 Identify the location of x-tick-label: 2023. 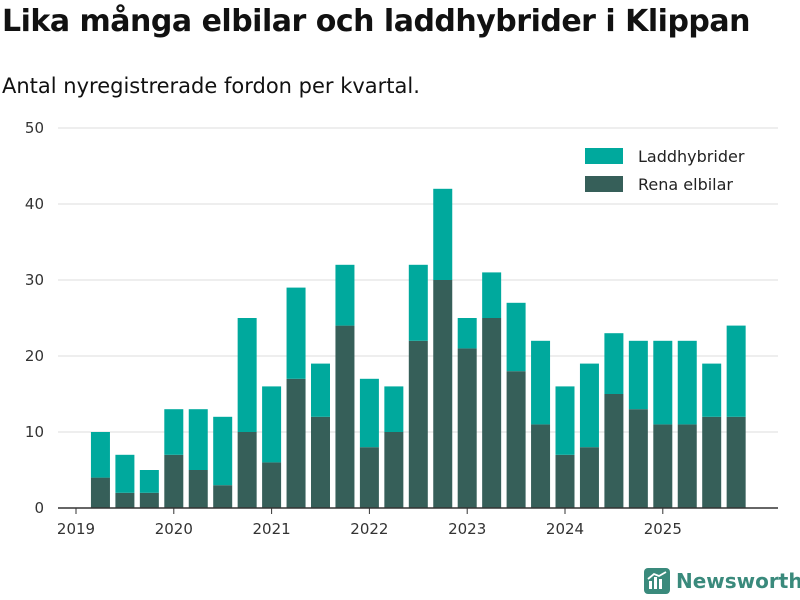
(467, 529).